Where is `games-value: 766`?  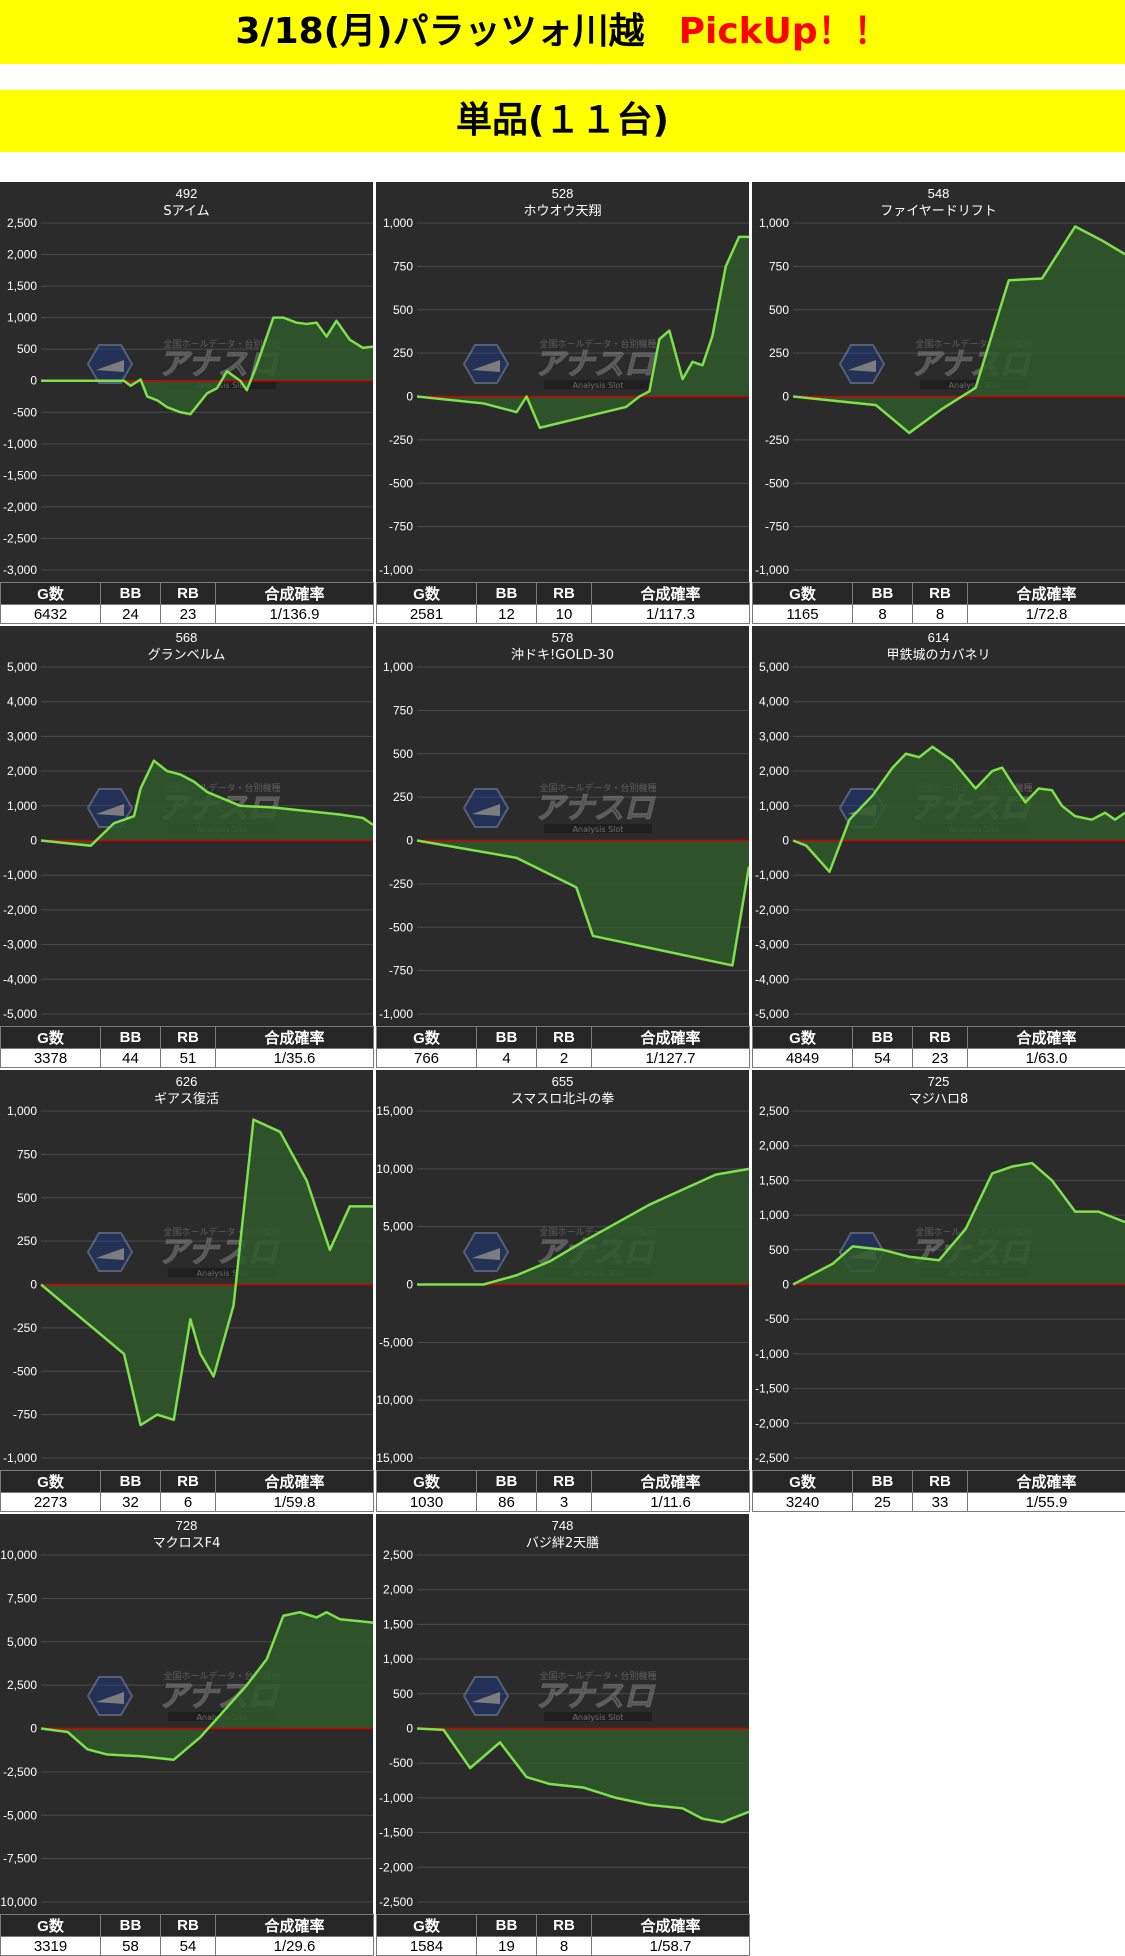
games-value: 766 is located at coordinates (427, 1058).